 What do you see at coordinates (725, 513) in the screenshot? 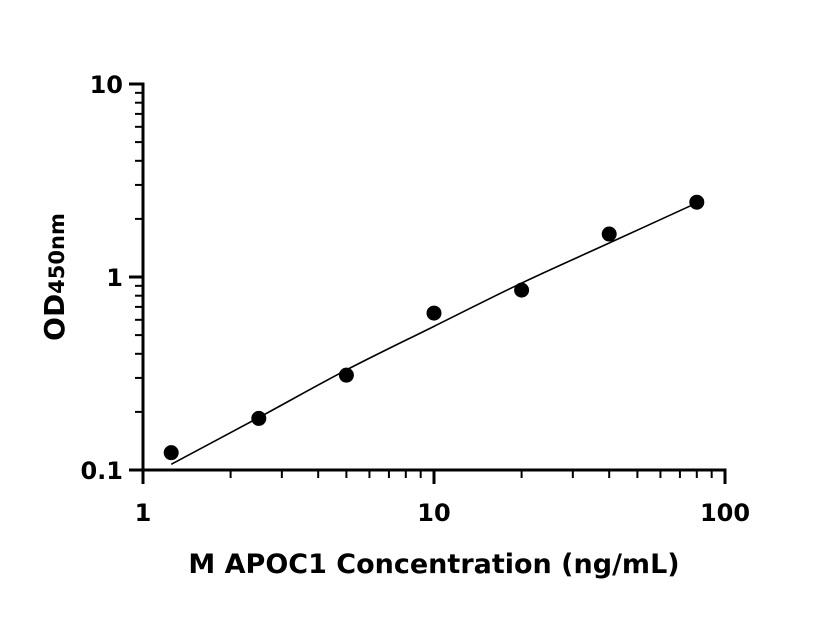
I see `x-tick-label: 100` at bounding box center [725, 513].